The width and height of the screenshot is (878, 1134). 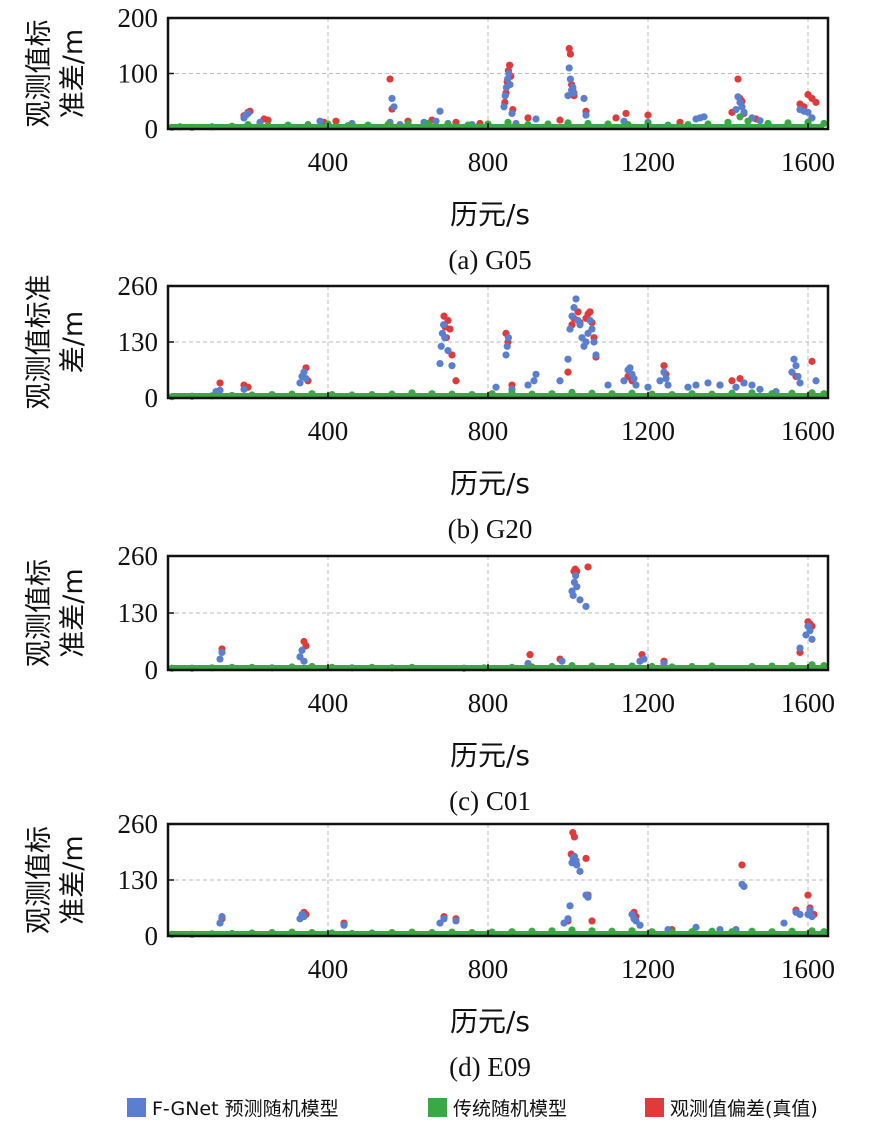 What do you see at coordinates (152, 129) in the screenshot?
I see `y-tick-label: 0` at bounding box center [152, 129].